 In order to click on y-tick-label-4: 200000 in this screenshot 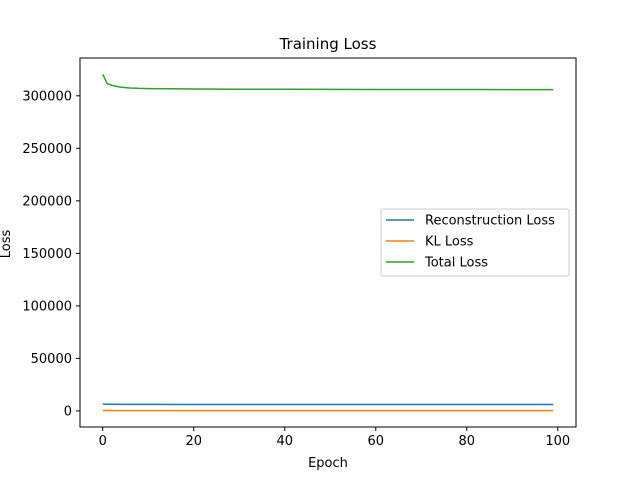, I will do `click(47, 201)`.